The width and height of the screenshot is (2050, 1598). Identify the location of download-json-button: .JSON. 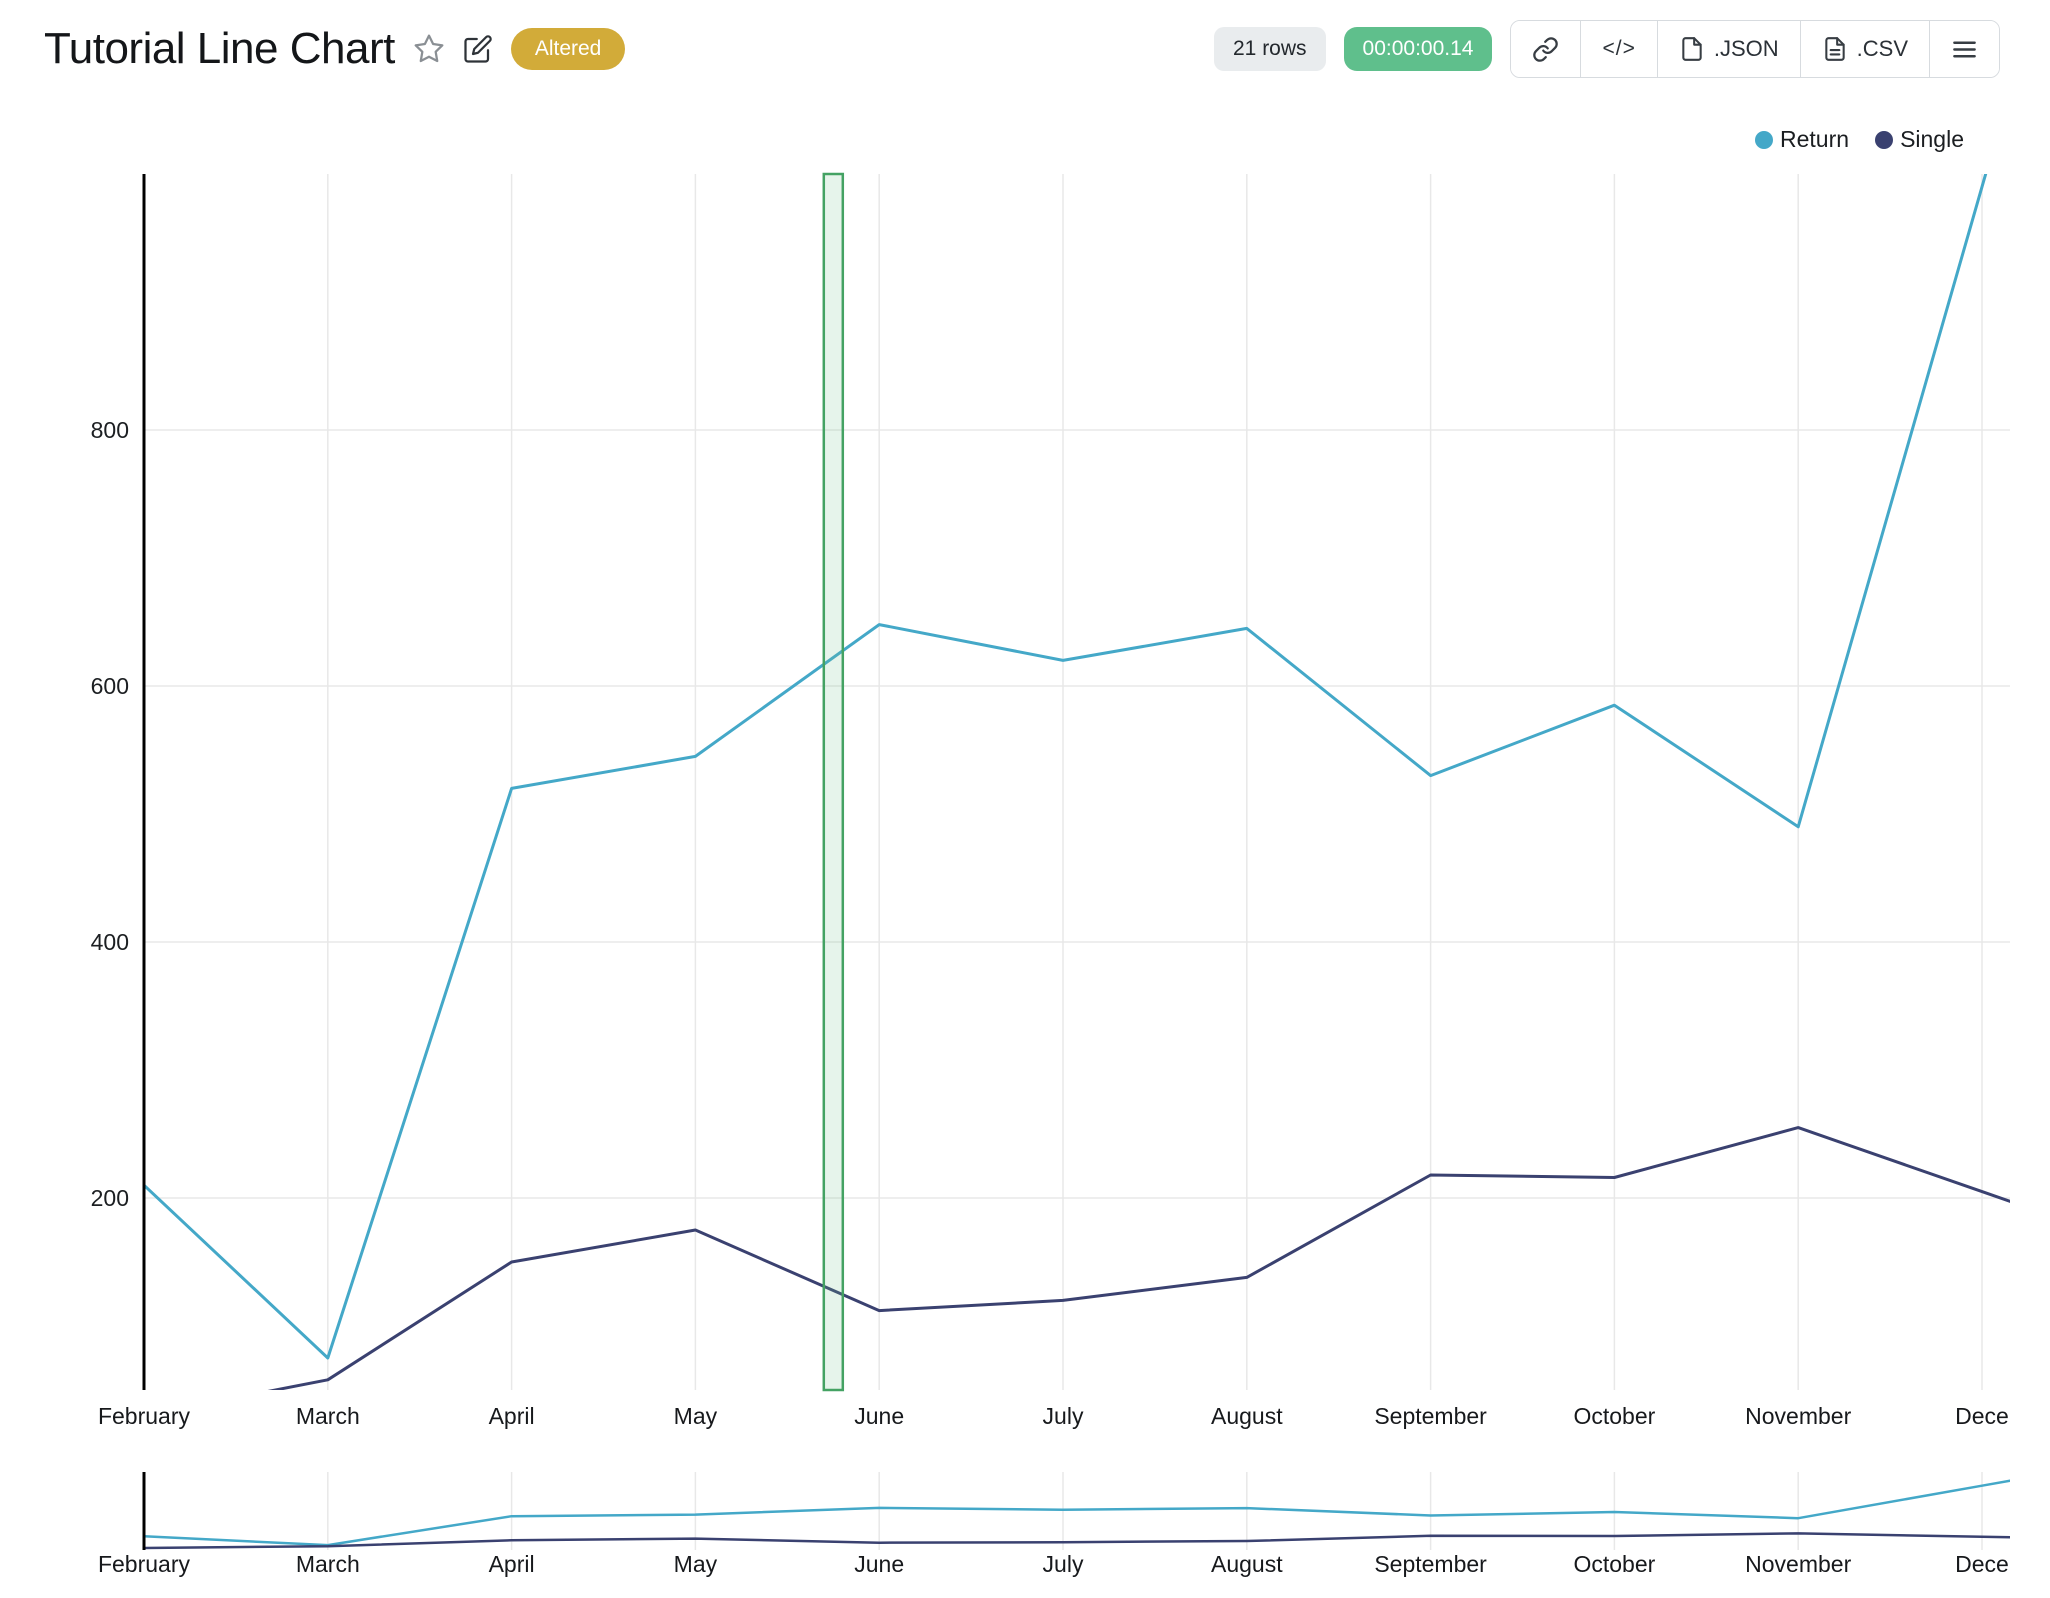
(1728, 49).